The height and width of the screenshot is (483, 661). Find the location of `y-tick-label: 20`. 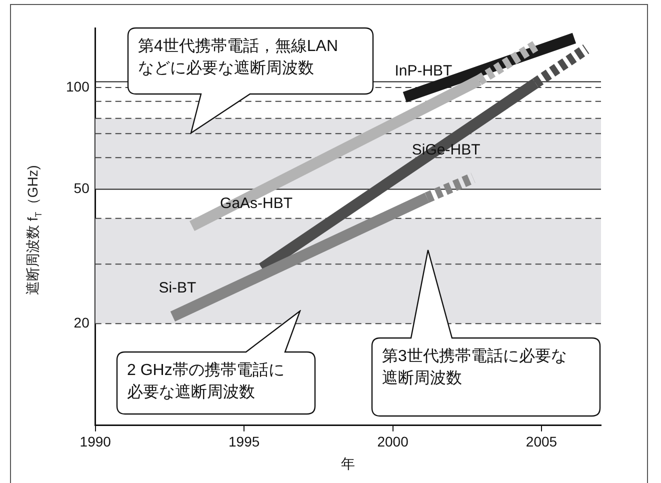

y-tick-label: 20 is located at coordinates (82, 322).